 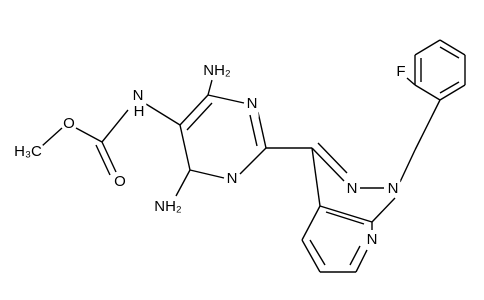 I want to click on atom-label: H, so click(x=139, y=111).